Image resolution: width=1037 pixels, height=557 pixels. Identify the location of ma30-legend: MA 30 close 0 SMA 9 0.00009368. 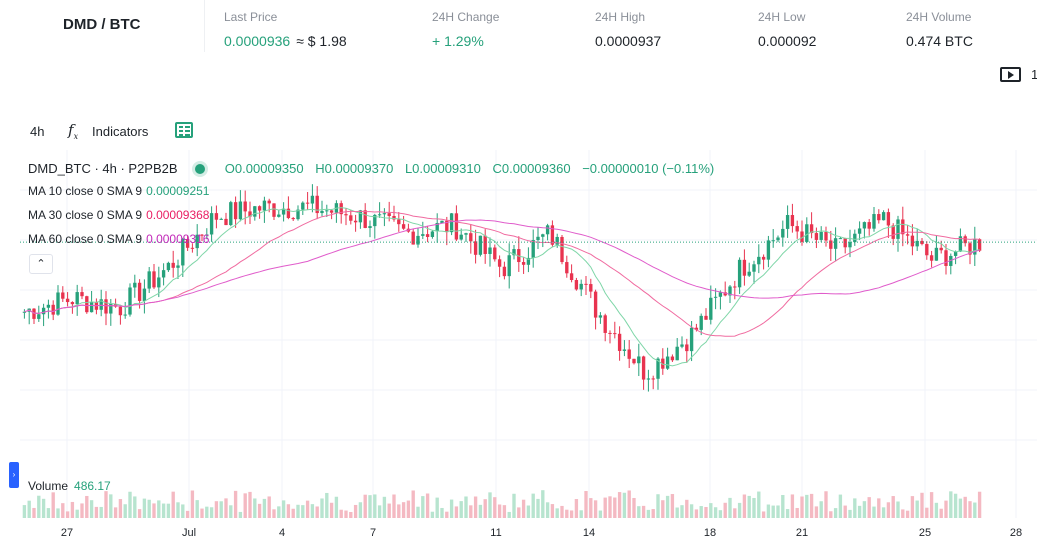
(118, 215).